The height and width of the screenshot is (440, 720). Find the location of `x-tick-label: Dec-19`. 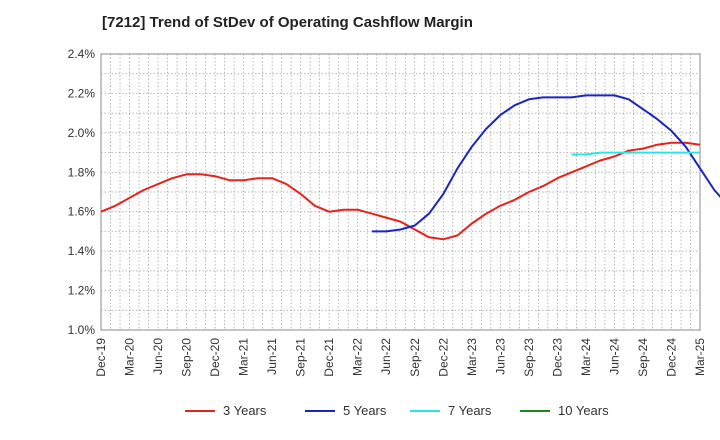

x-tick-label: Dec-19 is located at coordinates (101, 357).